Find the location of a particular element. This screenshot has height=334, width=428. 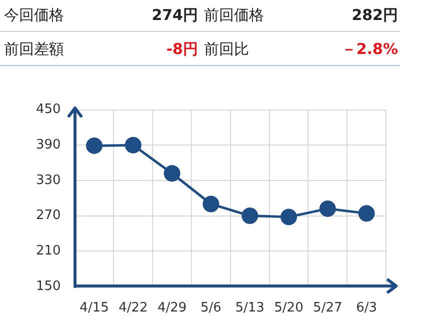

text: 今回価格 is located at coordinates (34, 15).